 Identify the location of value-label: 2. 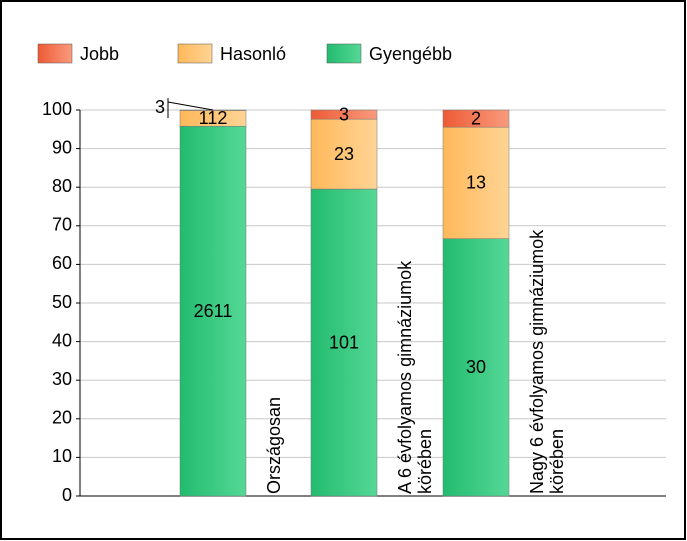
(476, 118).